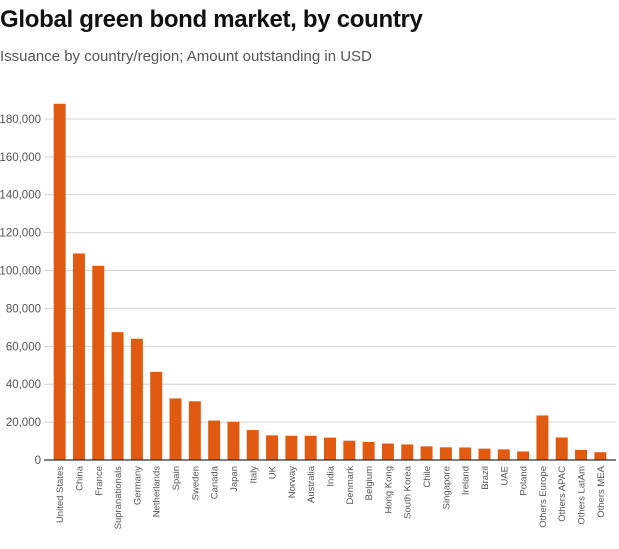 The width and height of the screenshot is (619, 549). Describe the element at coordinates (446, 487) in the screenshot. I see `x-tick-label: Singapore` at that location.